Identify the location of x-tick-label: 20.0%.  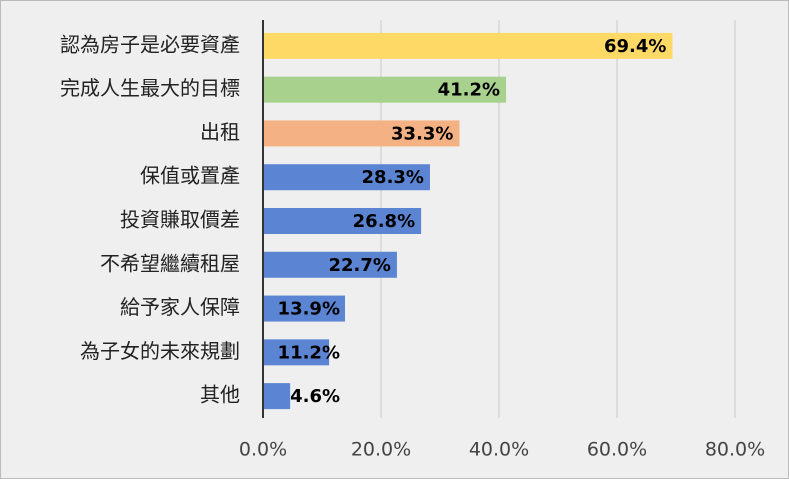
(381, 450).